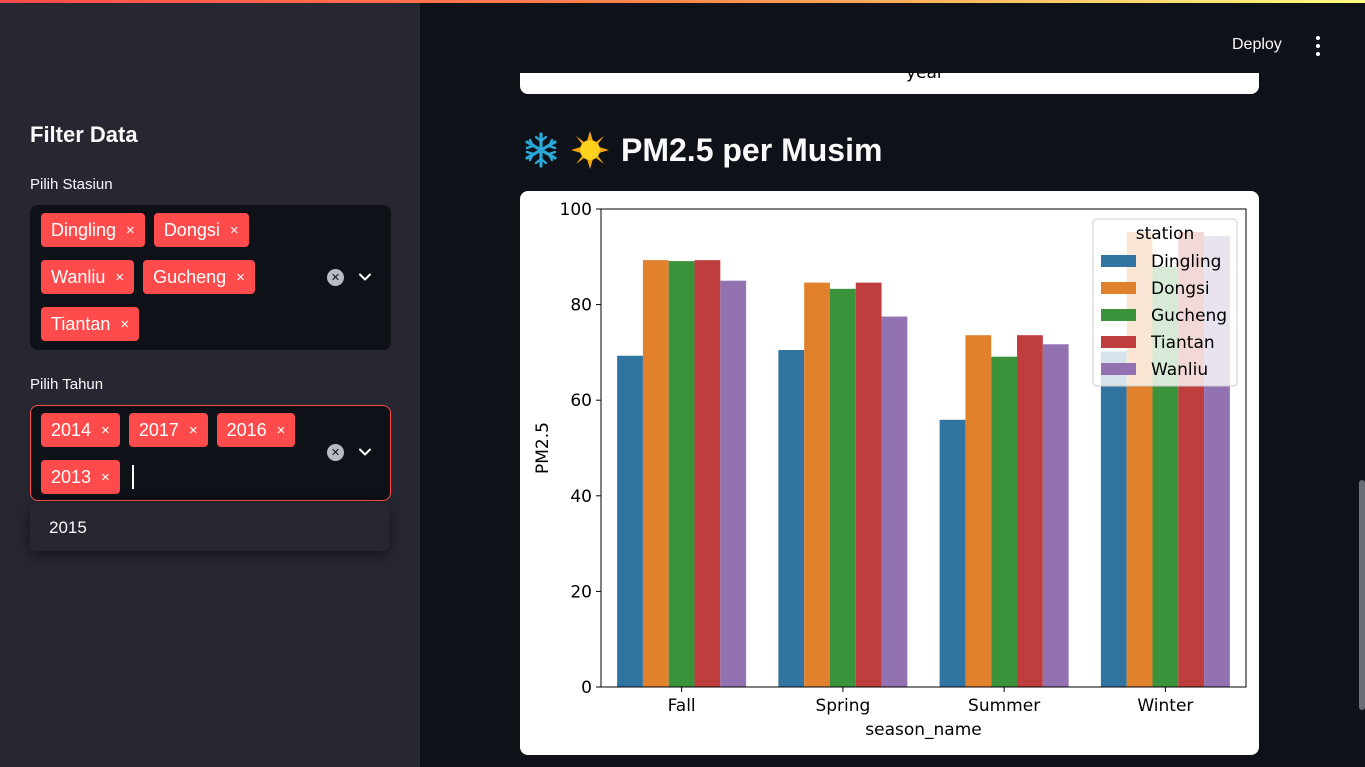 This screenshot has height=767, width=1365. What do you see at coordinates (682, 1) in the screenshot?
I see `top-decoration-bar` at bounding box center [682, 1].